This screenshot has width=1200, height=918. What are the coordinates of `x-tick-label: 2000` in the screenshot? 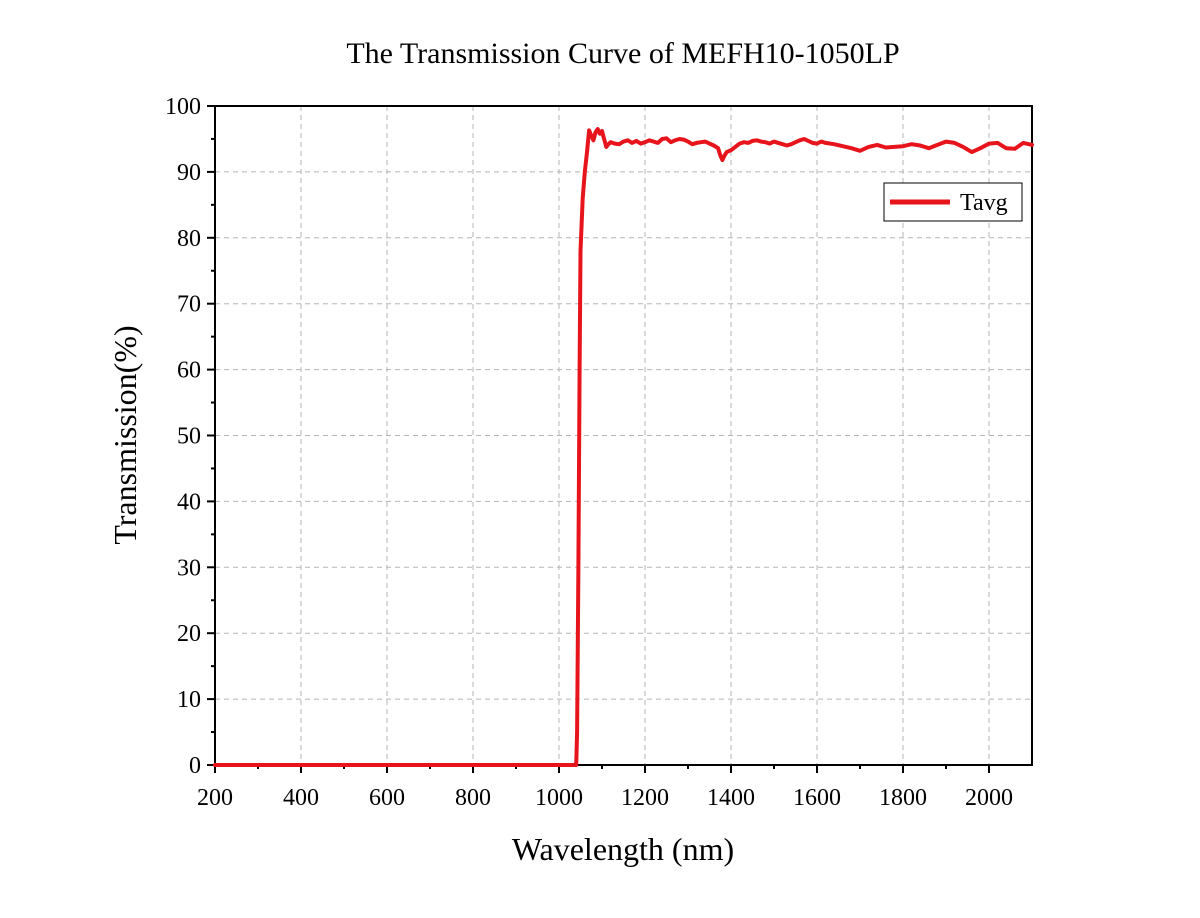 It's located at (989, 798).